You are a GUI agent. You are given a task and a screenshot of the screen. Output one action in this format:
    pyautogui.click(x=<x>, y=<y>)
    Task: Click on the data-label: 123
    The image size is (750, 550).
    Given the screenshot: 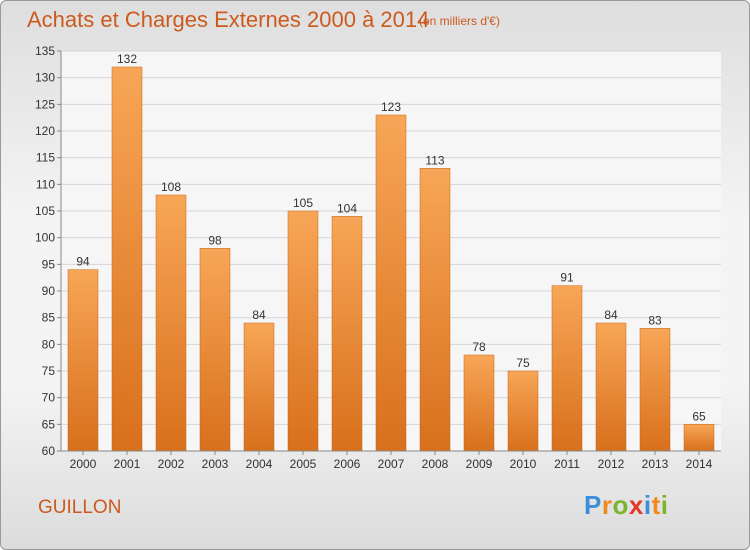 What is the action you would take?
    pyautogui.click(x=391, y=107)
    